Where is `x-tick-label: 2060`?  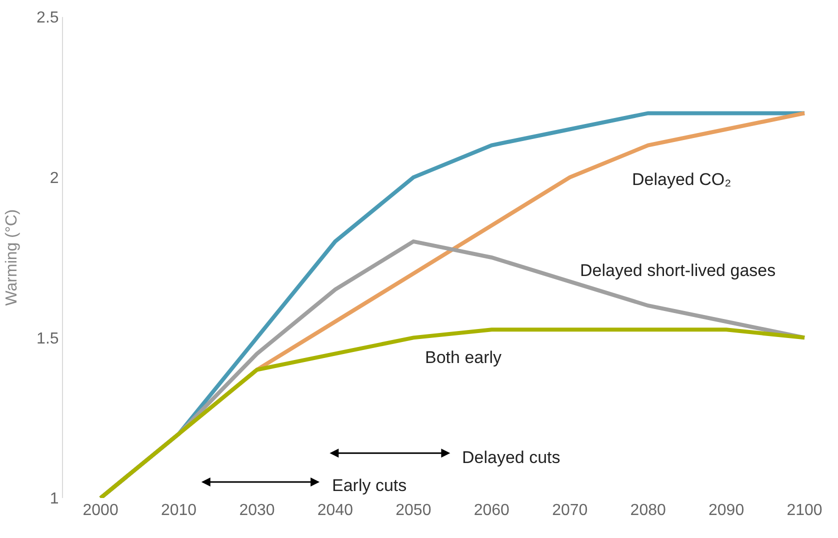 x-tick-label: 2060 is located at coordinates (492, 510).